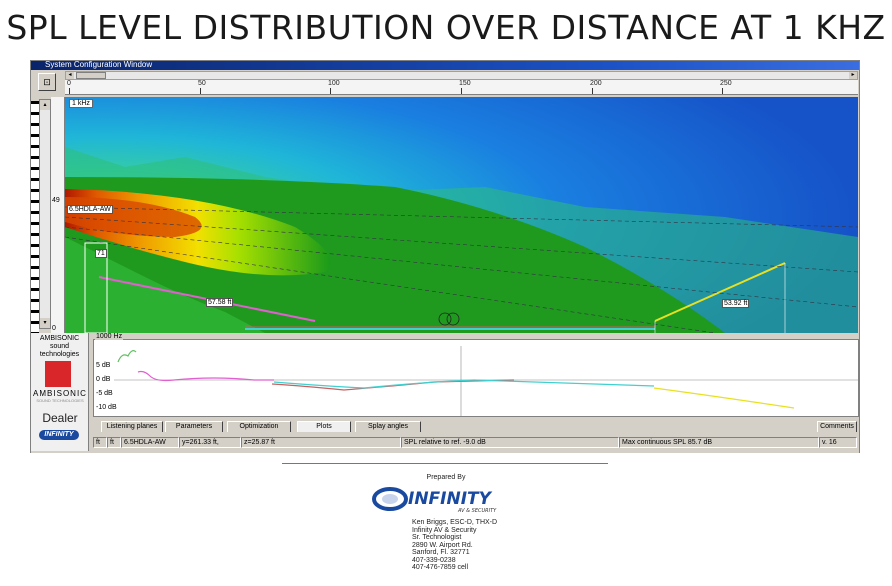 This screenshot has width=892, height=586. I want to click on ruler-label: 250, so click(726, 87).